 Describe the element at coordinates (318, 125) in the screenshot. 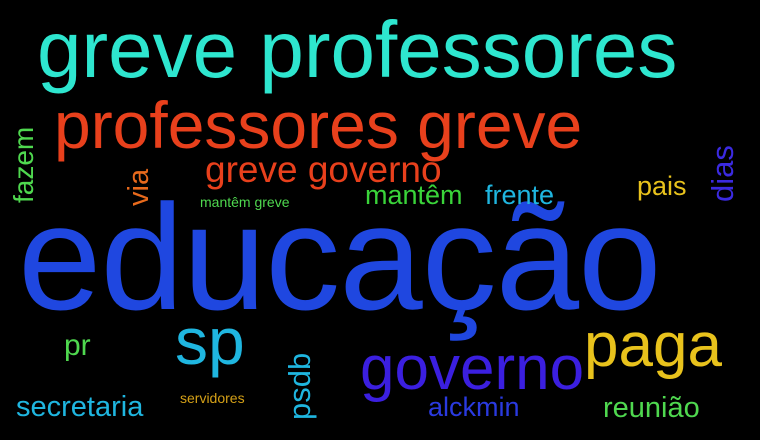

I see `word-professores-greve: professores greve` at that location.